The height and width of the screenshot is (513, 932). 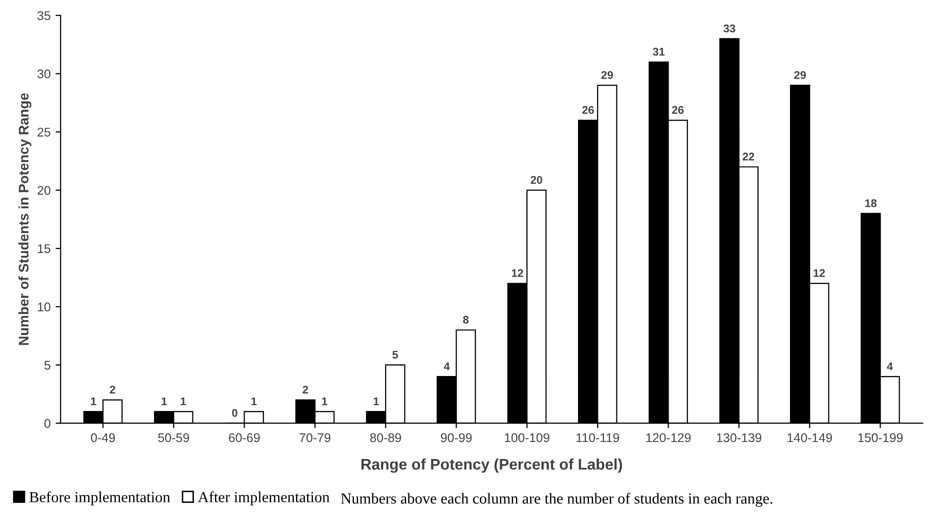 What do you see at coordinates (264, 498) in the screenshot?
I see `legend-label: After implementation` at bounding box center [264, 498].